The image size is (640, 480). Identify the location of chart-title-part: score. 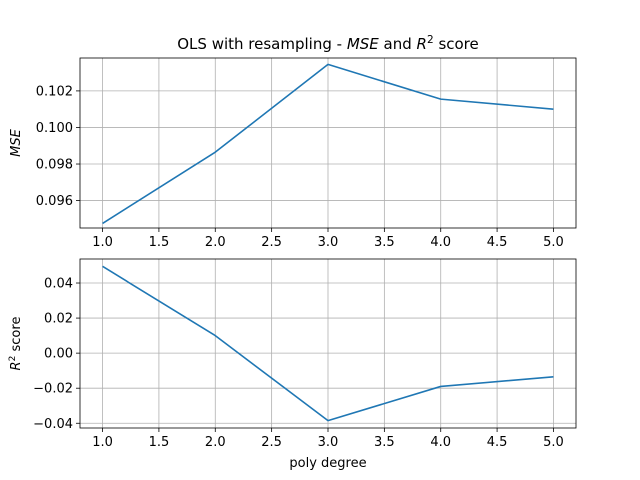
(456, 44).